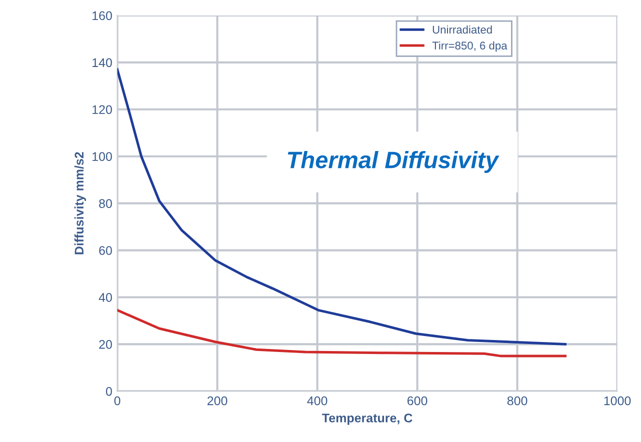 The height and width of the screenshot is (442, 641). I want to click on y-tick-label: 40, so click(105, 297).